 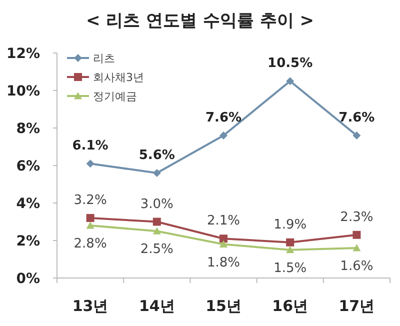 What do you see at coordinates (290, 306) in the screenshot?
I see `x-tick-label: 16년` at bounding box center [290, 306].